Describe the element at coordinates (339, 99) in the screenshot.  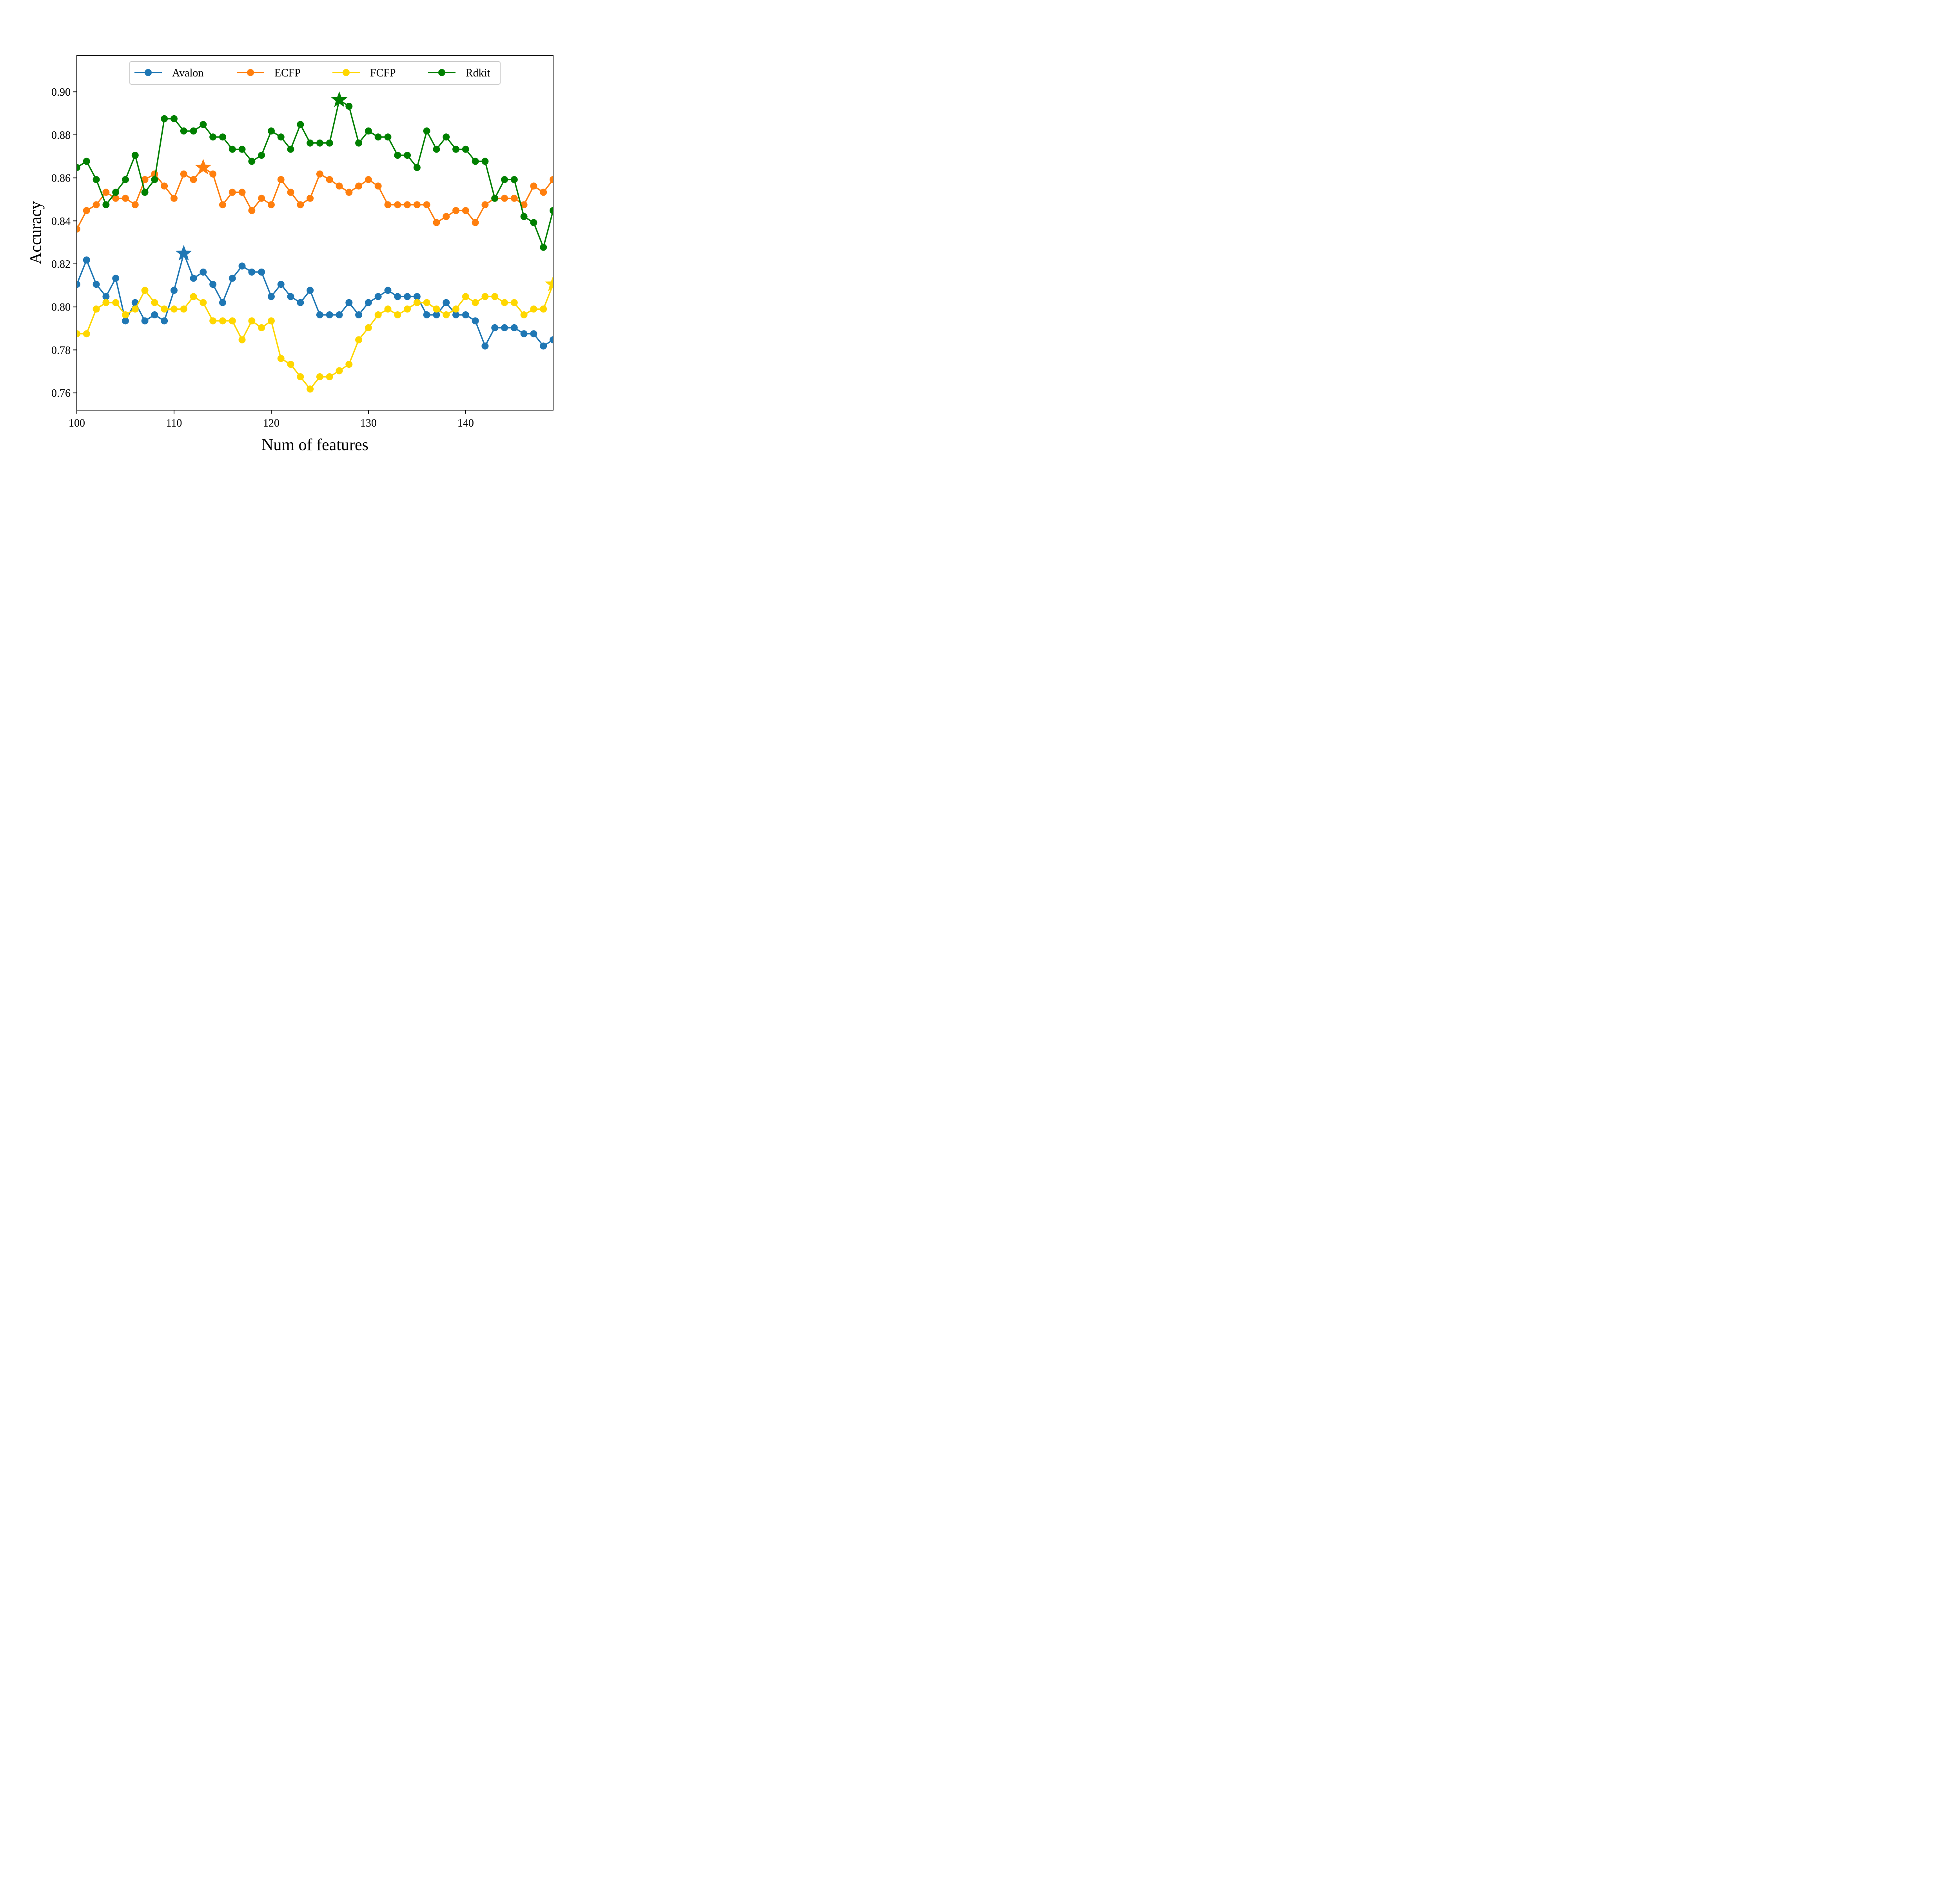
I see `best-star-marker-rdkit` at that location.